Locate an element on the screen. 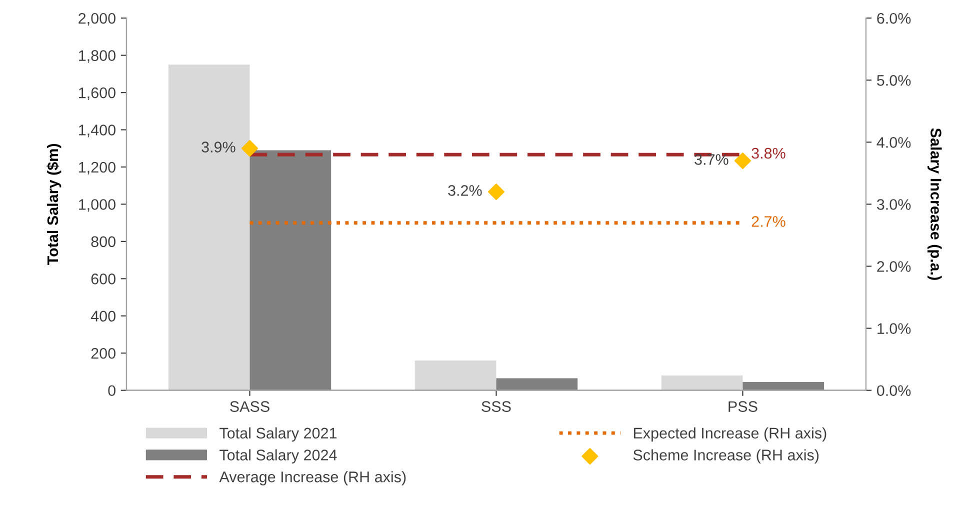  y-tick-label: 1,000 is located at coordinates (97, 205).